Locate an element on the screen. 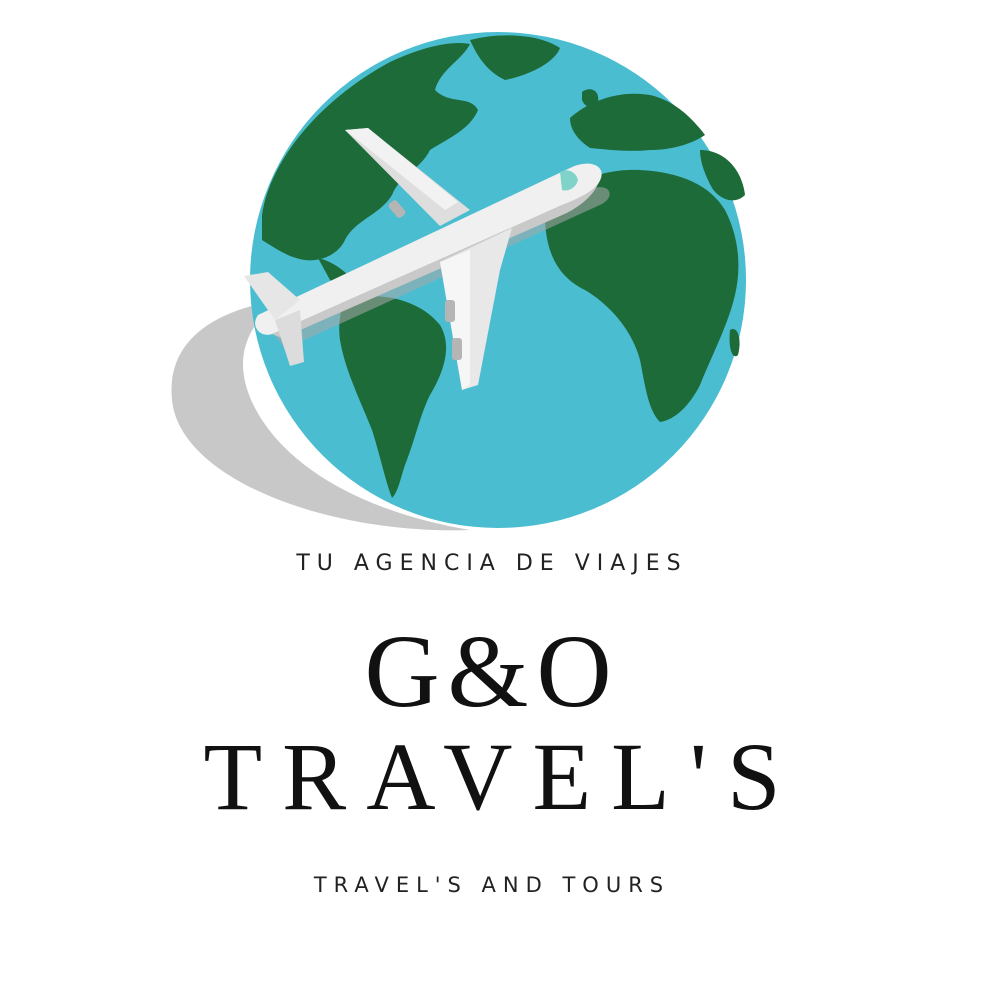 The image size is (984, 1000). subtitle: TRAVEL'S AND TOURS is located at coordinates (492, 885).